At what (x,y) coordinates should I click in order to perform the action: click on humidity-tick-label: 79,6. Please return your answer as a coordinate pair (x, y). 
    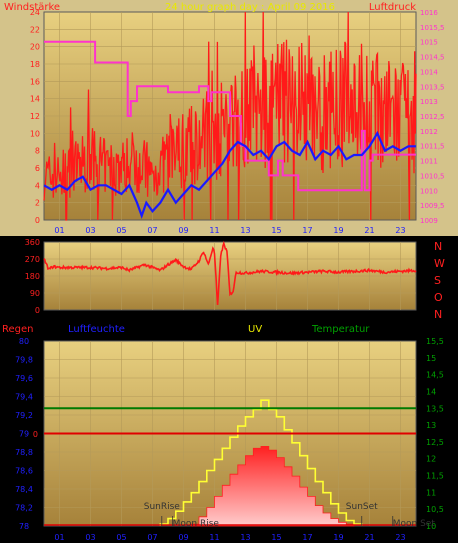
    Looking at the image, I should click on (24, 378).